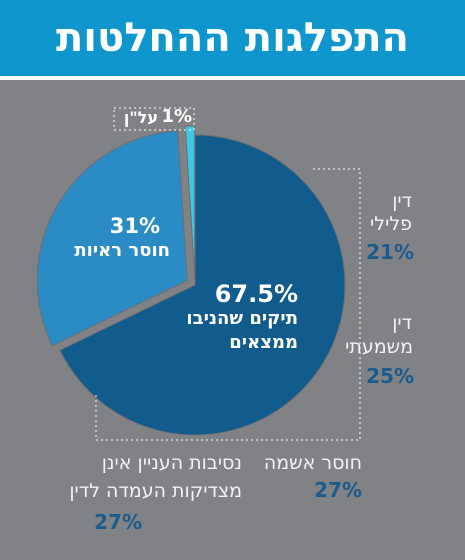  Describe the element at coordinates (390, 252) in the screenshot. I see `criminal-pct: 21%` at that location.